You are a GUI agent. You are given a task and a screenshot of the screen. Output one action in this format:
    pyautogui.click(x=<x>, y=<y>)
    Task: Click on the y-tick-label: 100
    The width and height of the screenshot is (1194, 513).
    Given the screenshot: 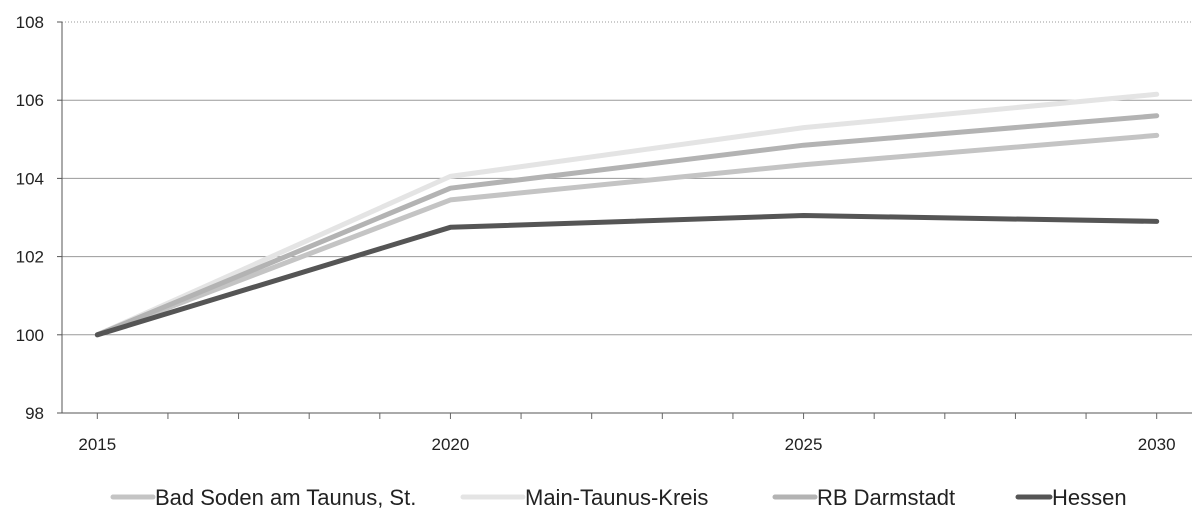 What is the action you would take?
    pyautogui.click(x=30, y=335)
    